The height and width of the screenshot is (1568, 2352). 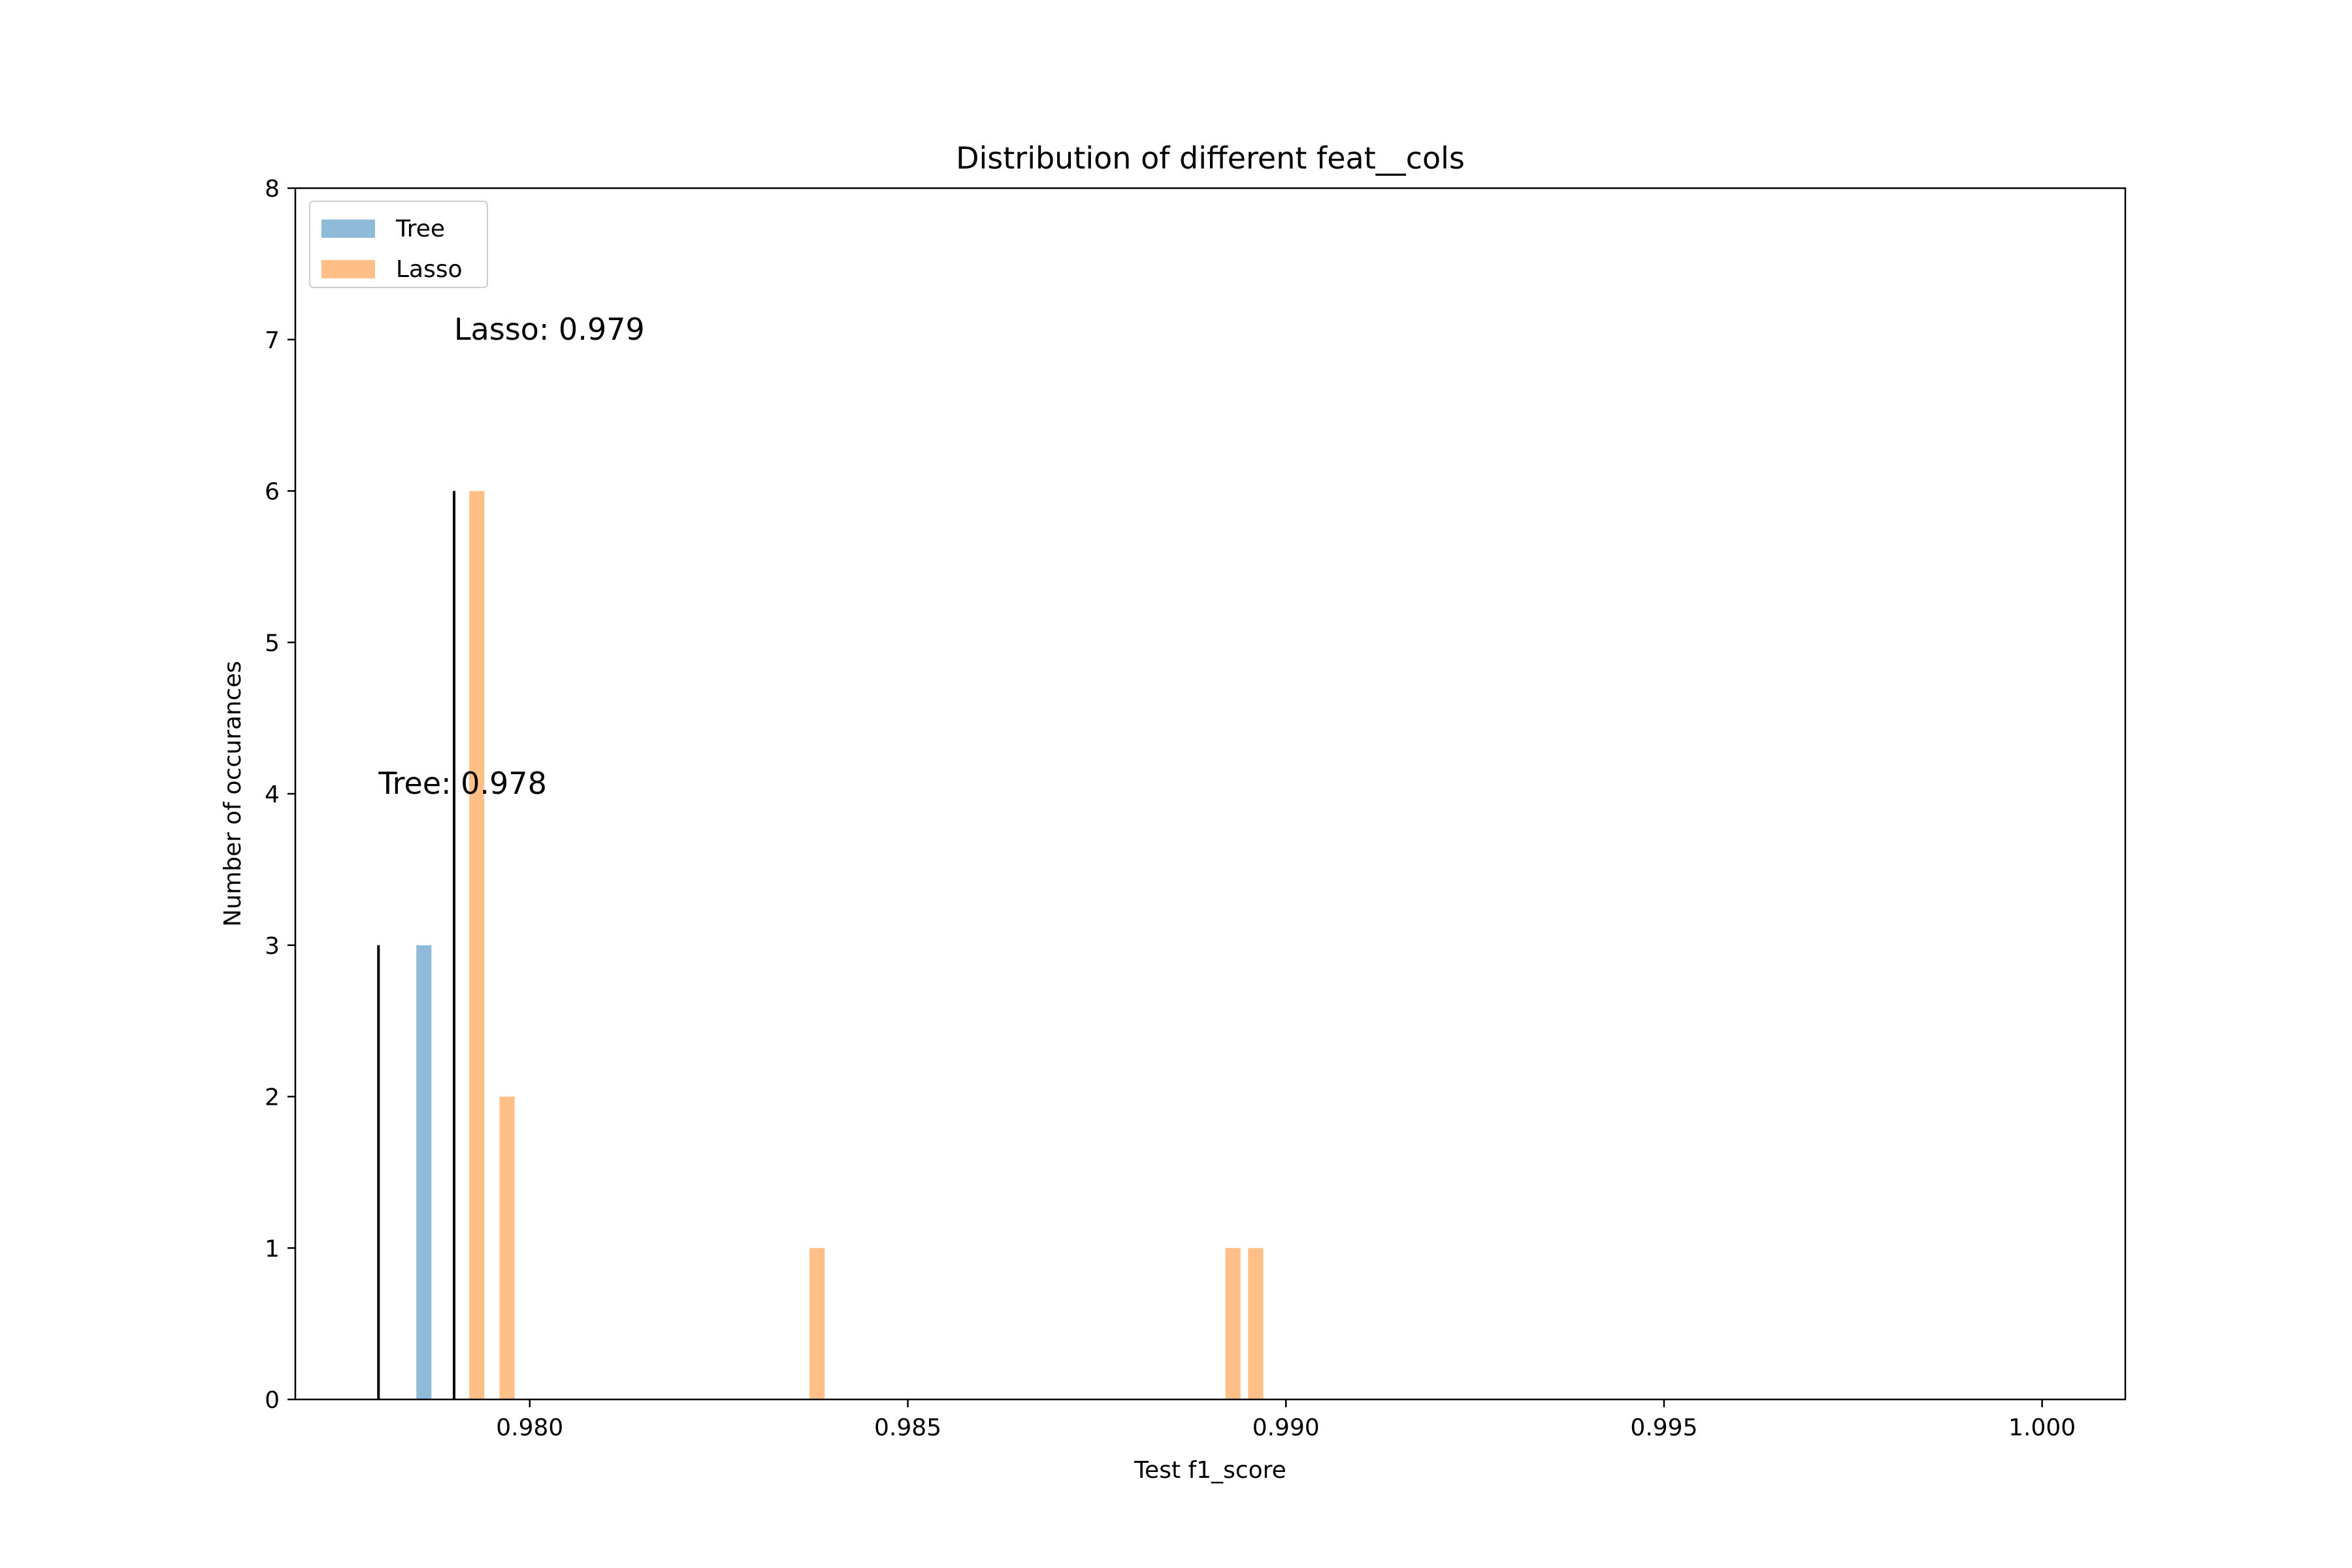 I want to click on x-tick-label-1: 0.985, so click(x=907, y=1427).